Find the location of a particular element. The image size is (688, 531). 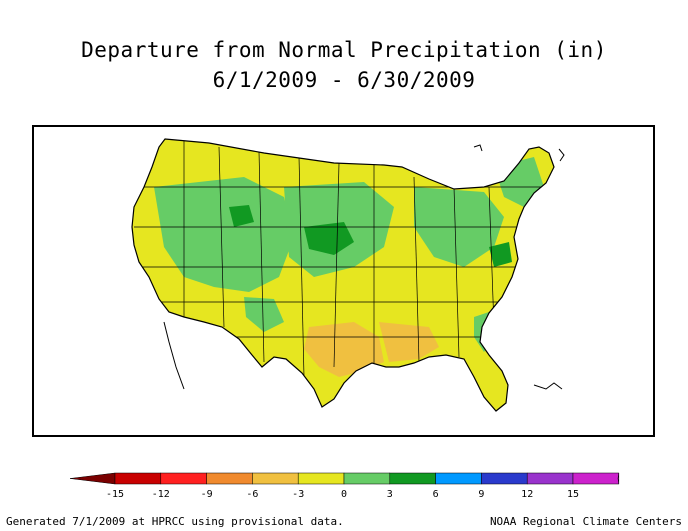

legend-tick-label: 9 is located at coordinates (481, 494).